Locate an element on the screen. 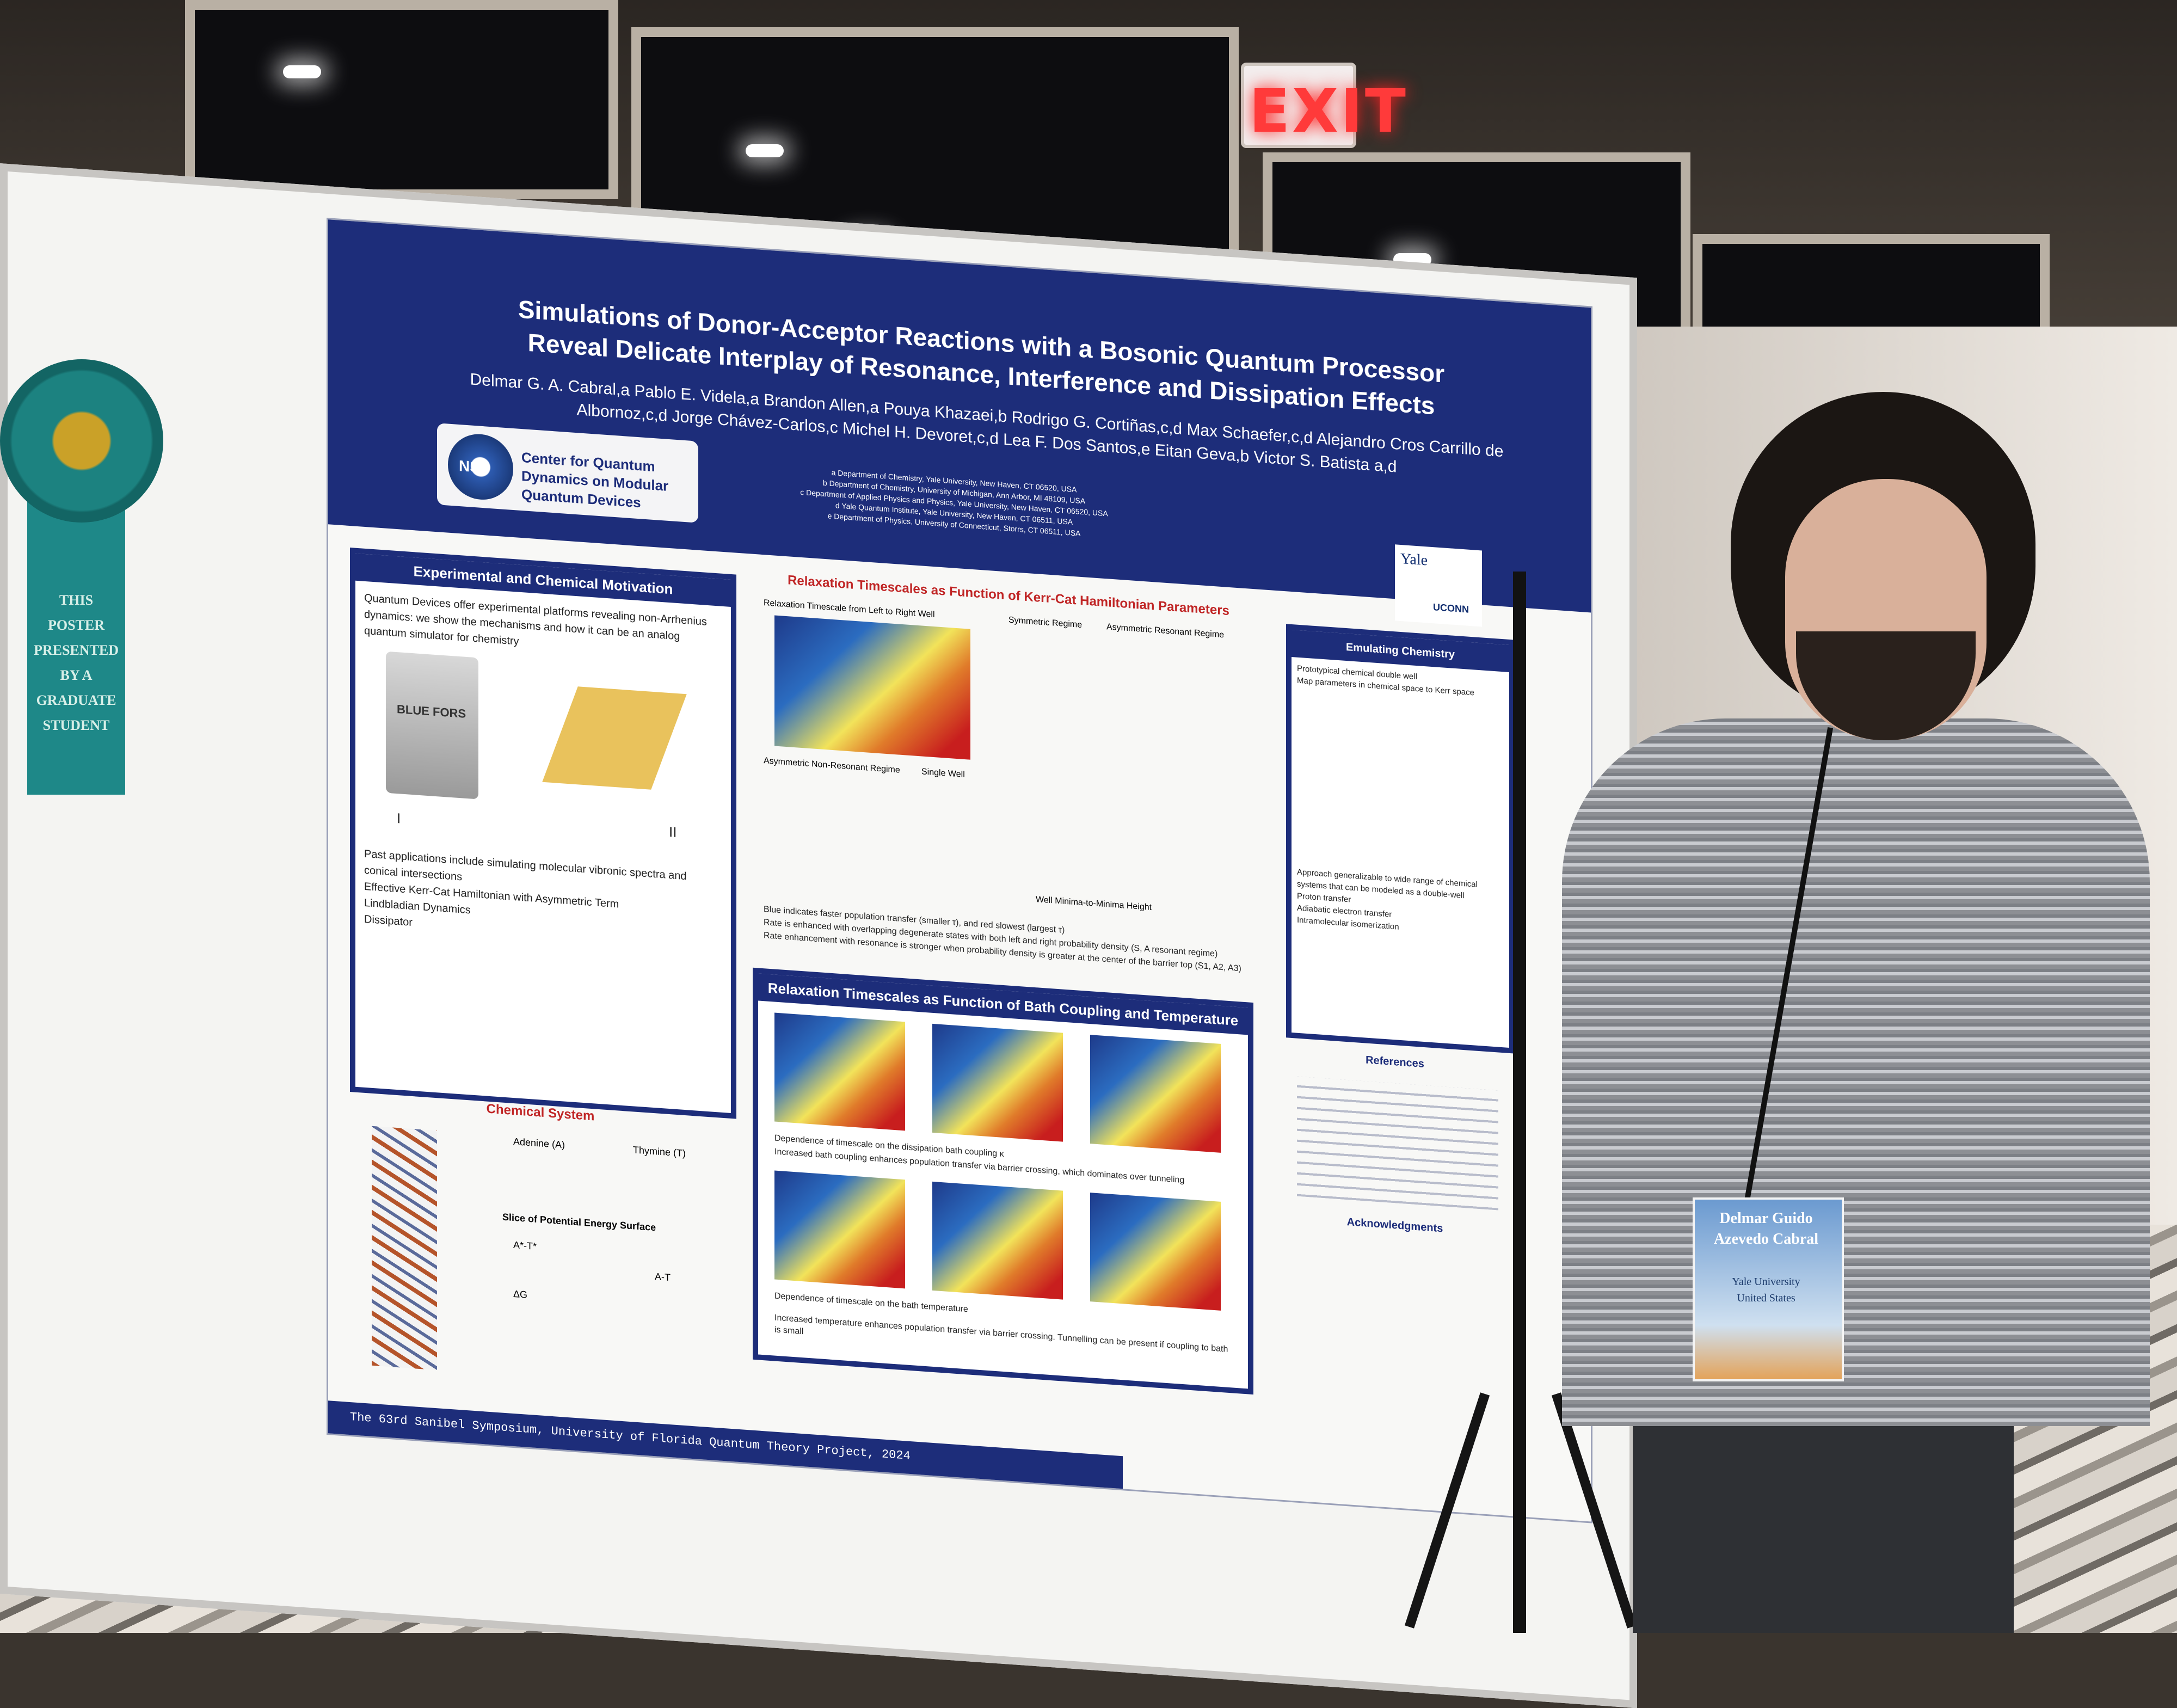  name-badge is located at coordinates (1769, 1289).